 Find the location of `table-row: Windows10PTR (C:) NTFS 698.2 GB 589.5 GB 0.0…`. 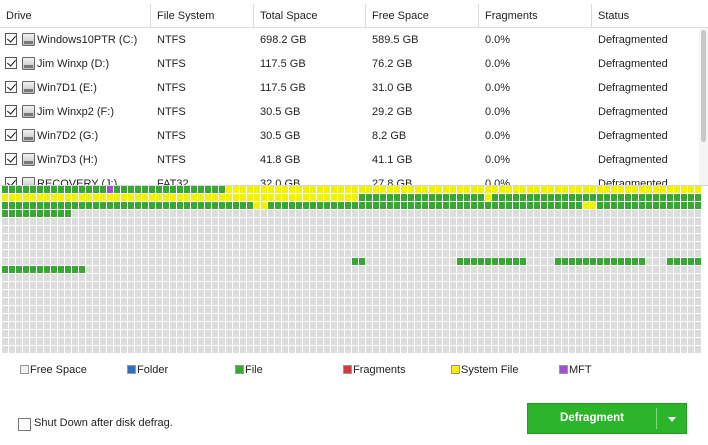

table-row: Windows10PTR (C:) NTFS 698.2 GB 589.5 GB 0.0… is located at coordinates (349, 40).